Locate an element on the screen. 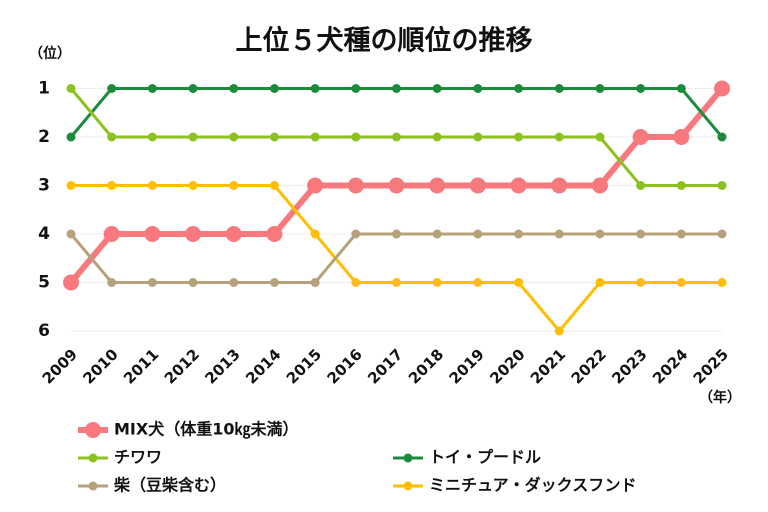 The image size is (768, 512). x-tick-label: 2017 is located at coordinates (385, 366).